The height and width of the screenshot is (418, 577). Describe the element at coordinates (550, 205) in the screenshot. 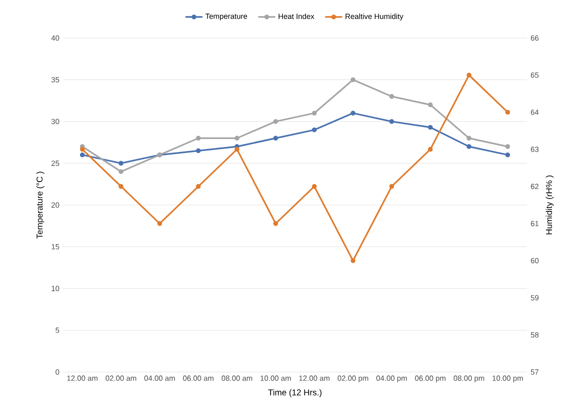

I see `y2-axis-title: Humidity (rH% )` at that location.